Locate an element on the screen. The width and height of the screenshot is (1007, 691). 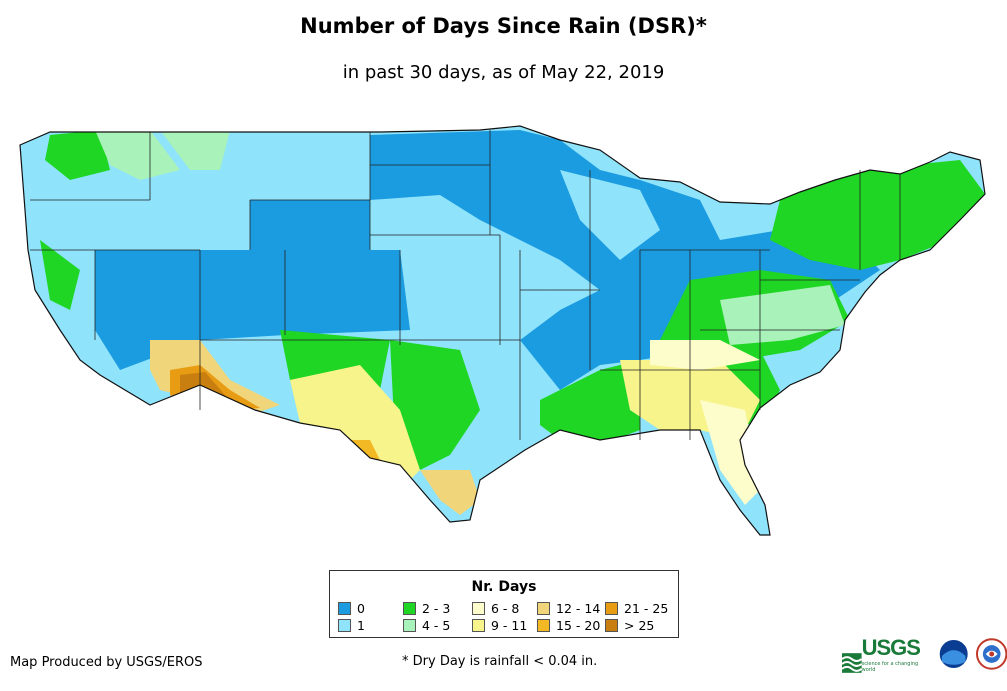
nws-logo is located at coordinates (991, 654).